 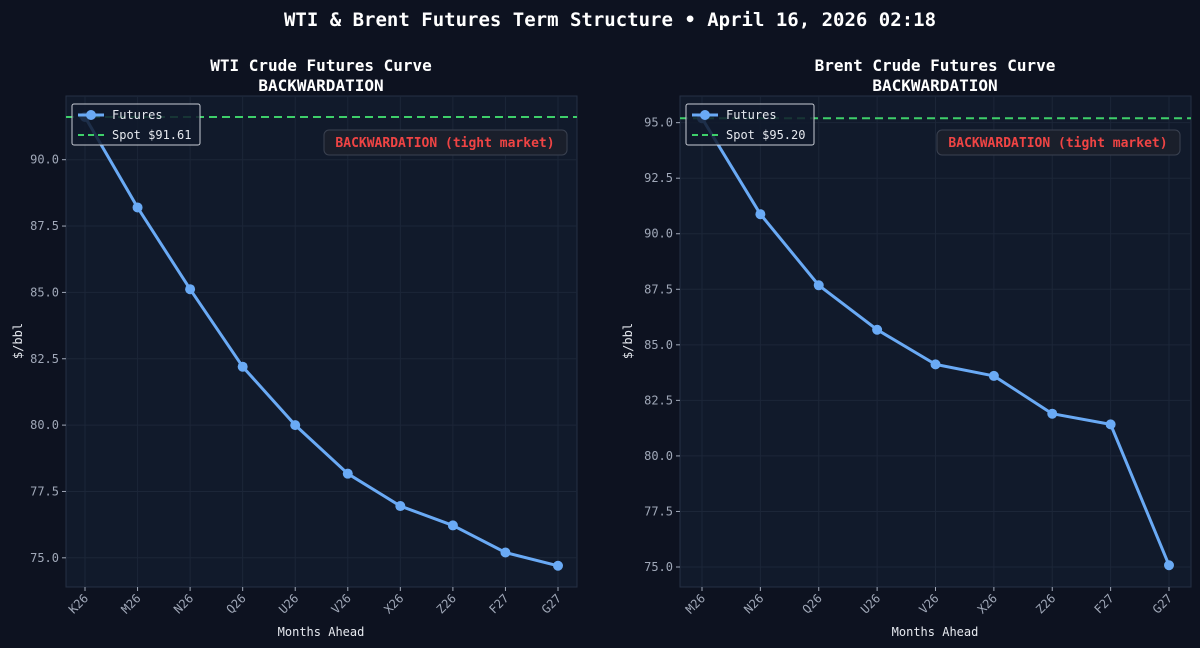 What do you see at coordinates (320, 85) in the screenshot?
I see `wti-chart-subtitle: BACKWARDATION` at bounding box center [320, 85].